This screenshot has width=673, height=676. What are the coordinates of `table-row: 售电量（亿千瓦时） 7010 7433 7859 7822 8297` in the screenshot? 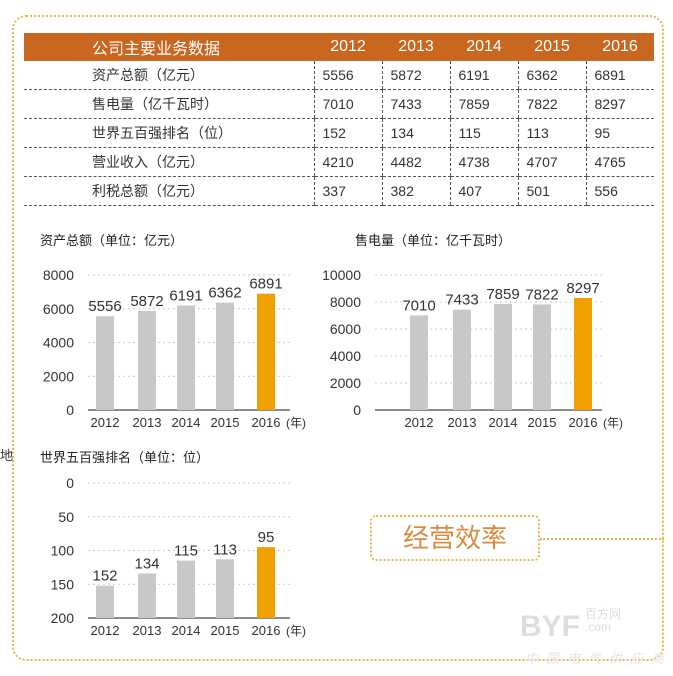 It's located at (339, 104).